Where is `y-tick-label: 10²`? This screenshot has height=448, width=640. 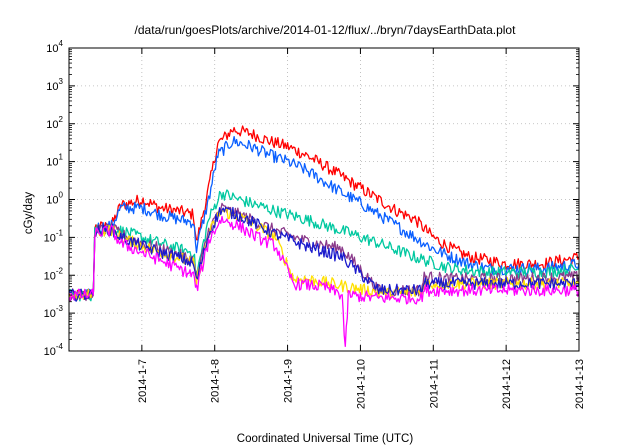
y-tick-label: 10² is located at coordinates (54, 123).